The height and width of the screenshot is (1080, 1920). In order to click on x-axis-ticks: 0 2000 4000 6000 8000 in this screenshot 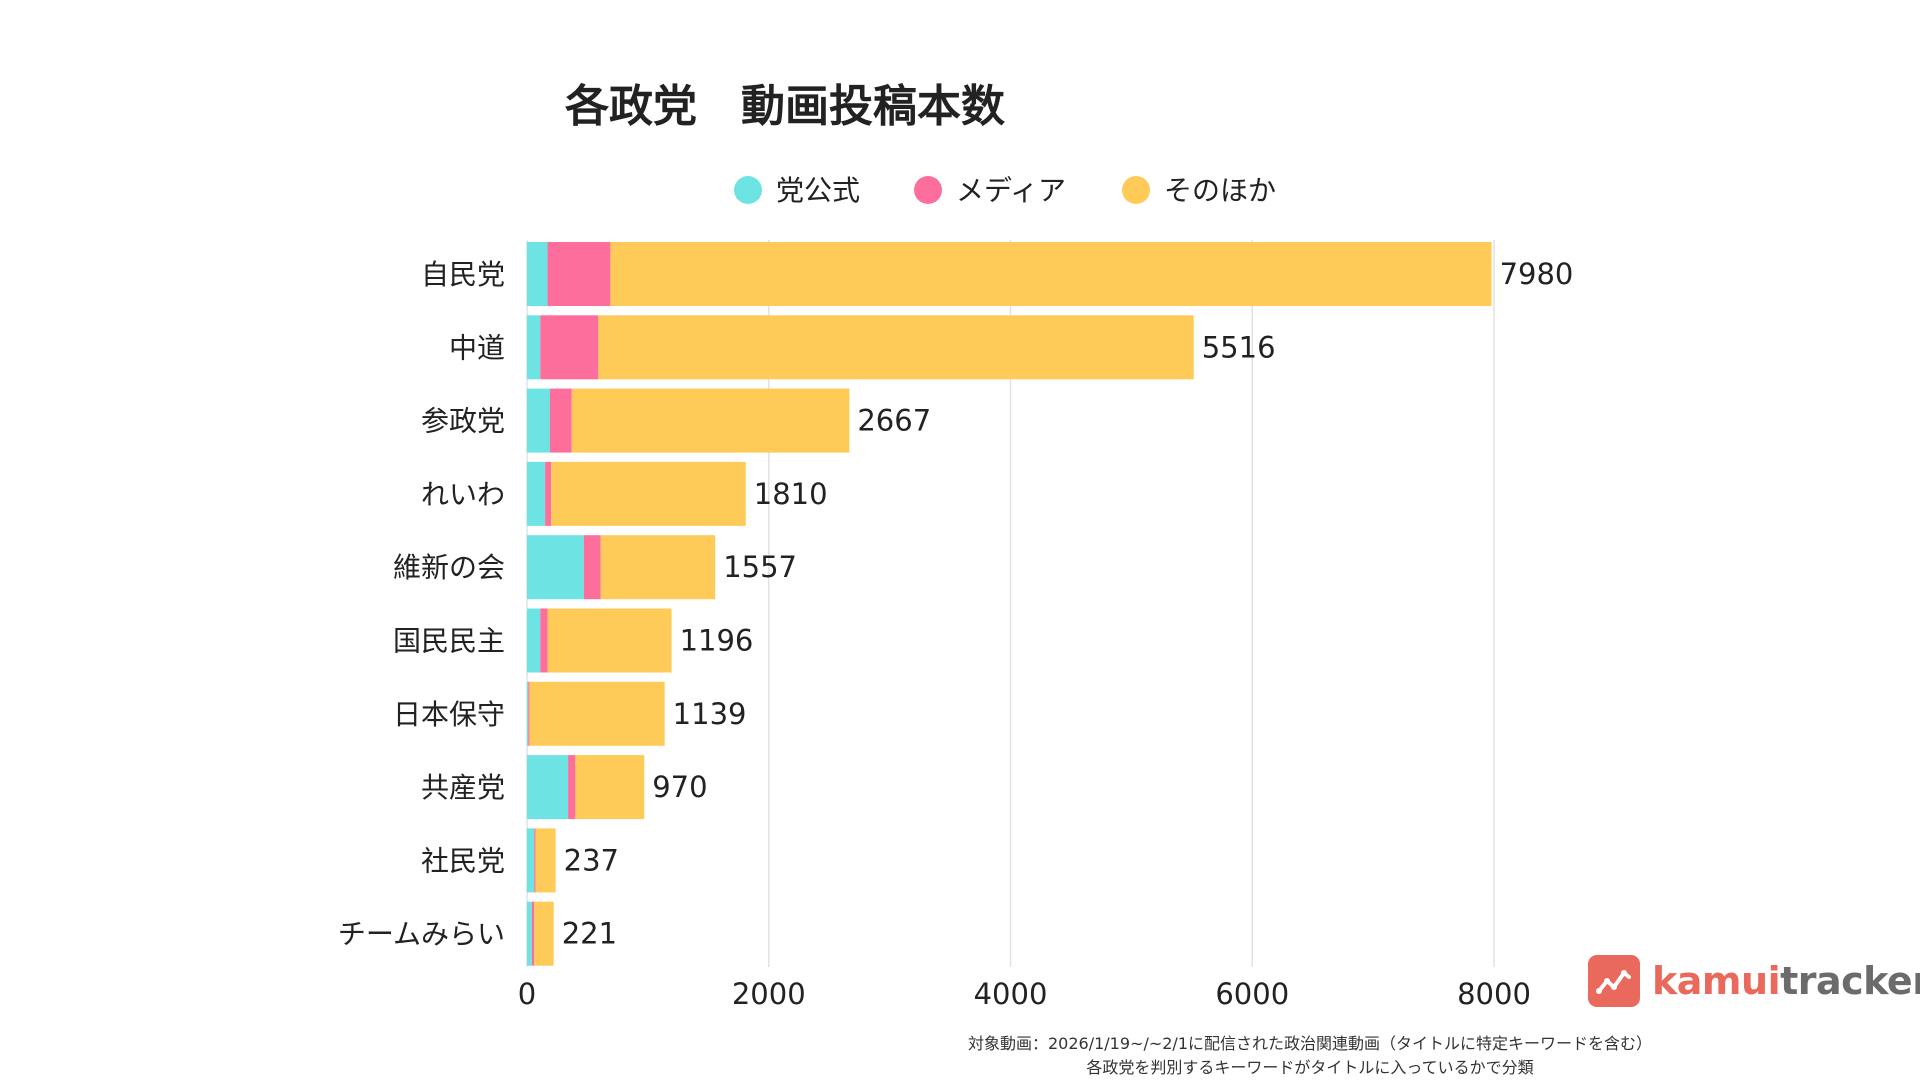, I will do `click(1024, 994)`.